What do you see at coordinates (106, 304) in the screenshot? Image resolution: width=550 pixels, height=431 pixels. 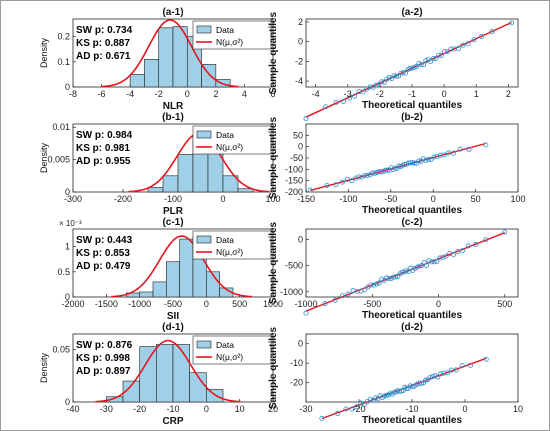 I see `x-tick-label: -1500` at bounding box center [106, 304].